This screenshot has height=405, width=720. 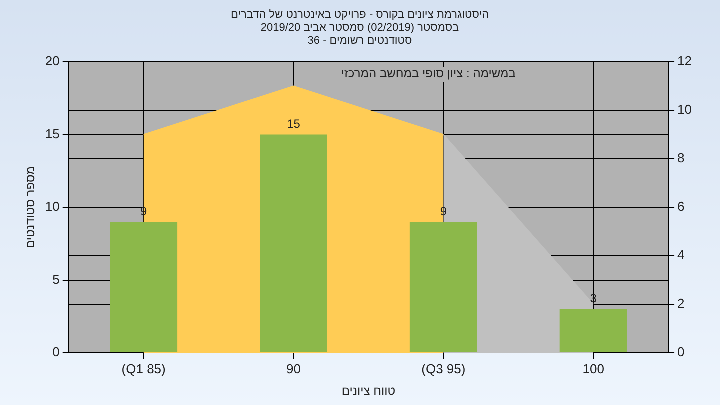 I want to click on y2-tick-label: 4, so click(x=681, y=255).